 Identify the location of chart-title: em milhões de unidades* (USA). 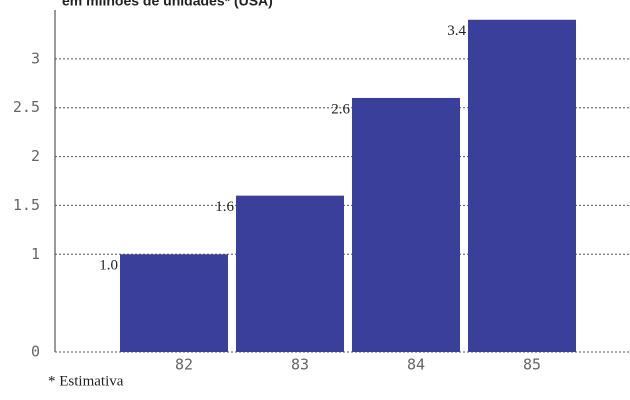
(167, 4).